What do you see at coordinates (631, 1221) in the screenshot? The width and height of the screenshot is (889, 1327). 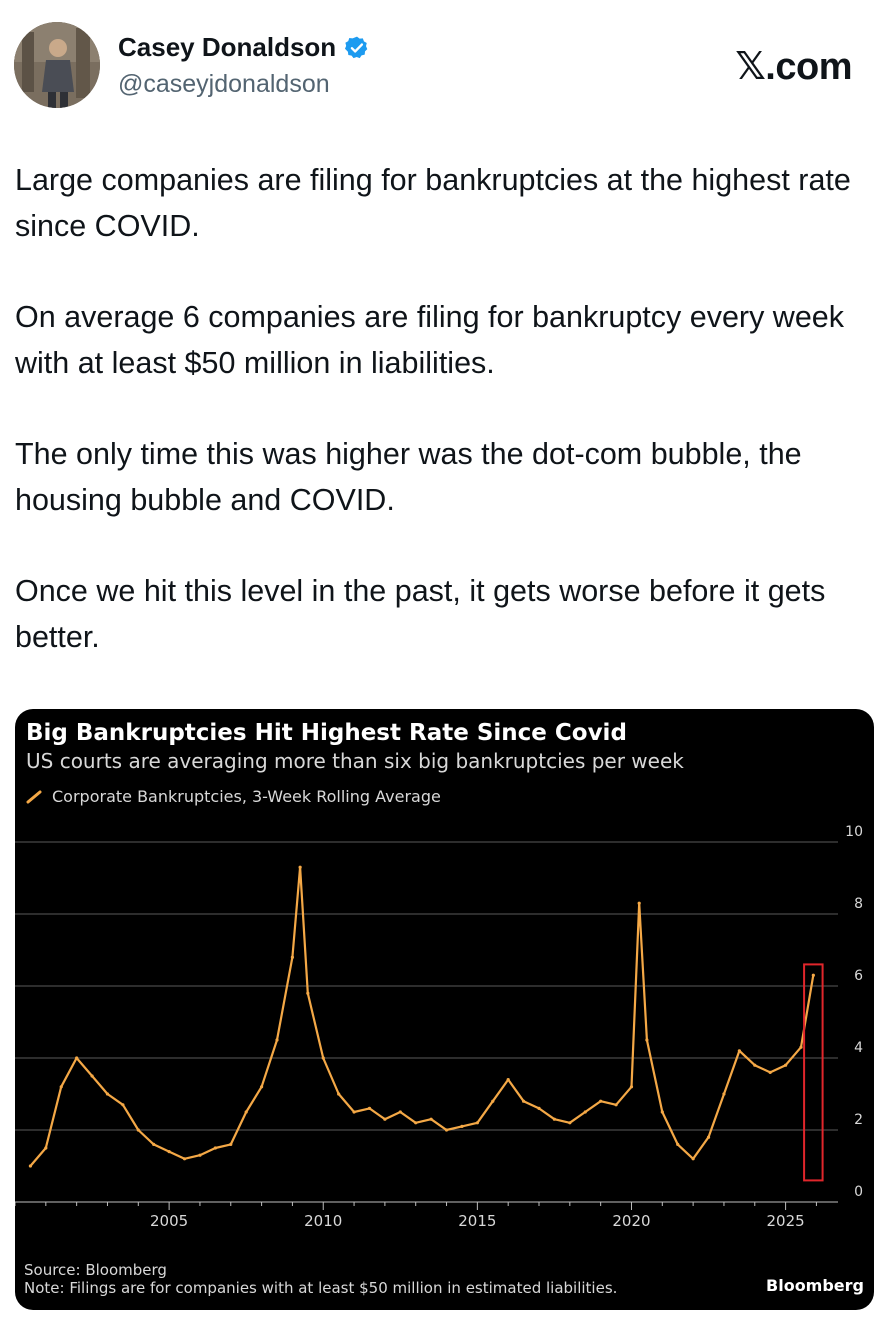 I see `x-tick-label: 2020` at bounding box center [631, 1221].